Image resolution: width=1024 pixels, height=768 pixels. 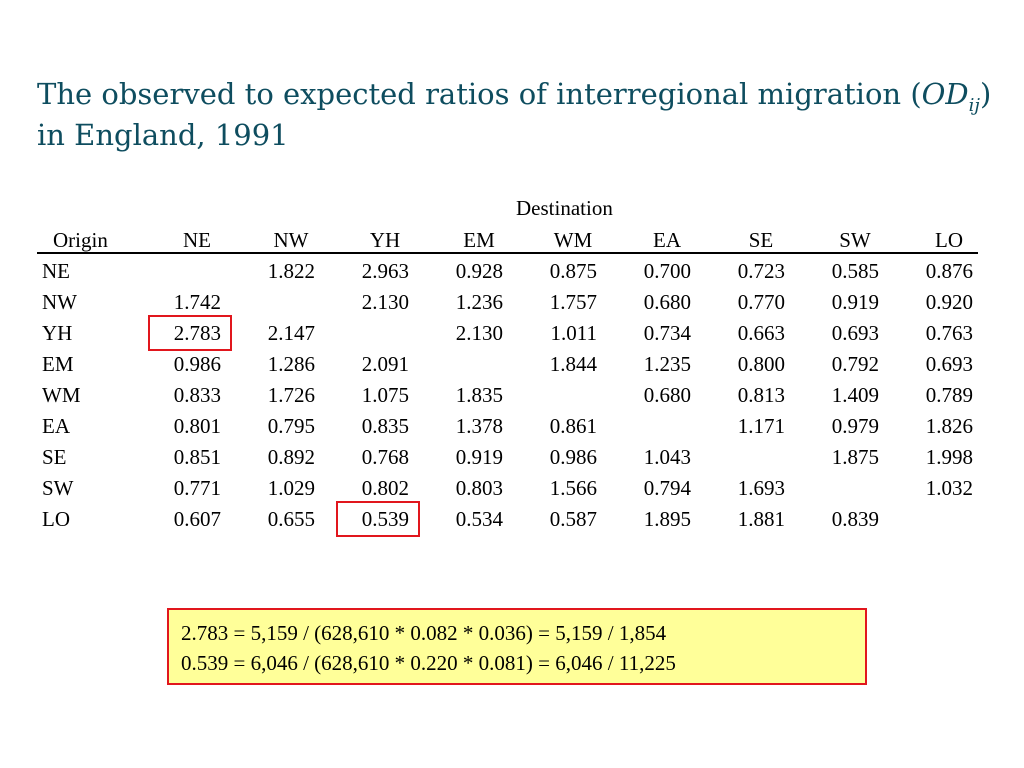 I want to click on table-cell: 1.286, so click(x=291, y=364).